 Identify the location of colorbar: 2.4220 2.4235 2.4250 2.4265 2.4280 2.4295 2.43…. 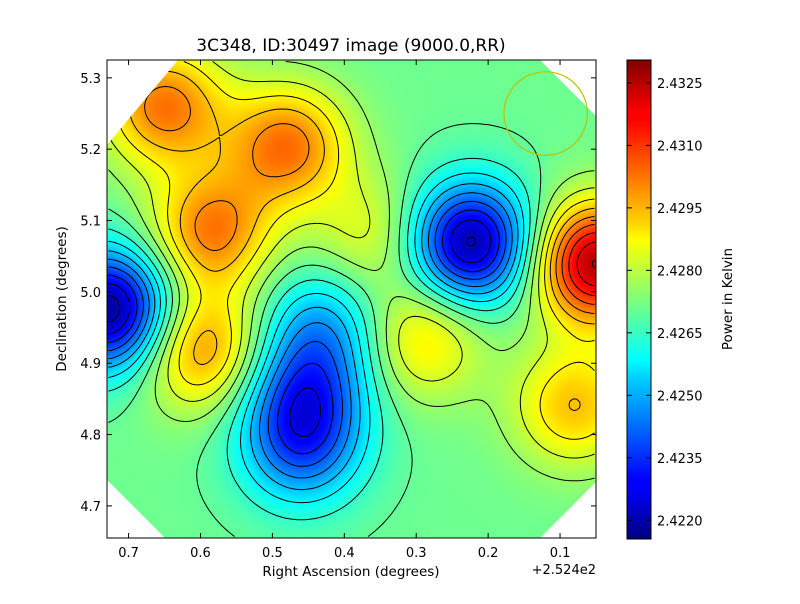
(681, 299).